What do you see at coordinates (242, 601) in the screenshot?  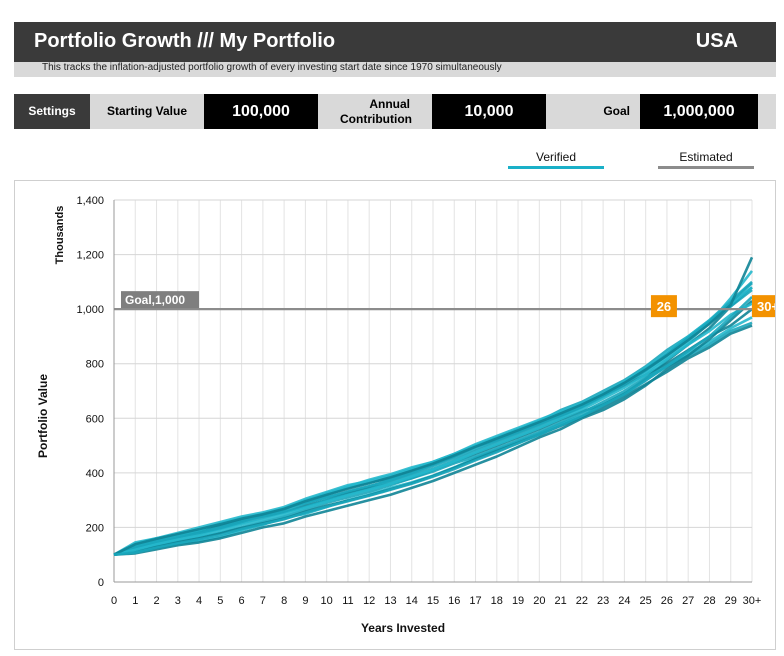 I see `x-tick-label: 6` at bounding box center [242, 601].